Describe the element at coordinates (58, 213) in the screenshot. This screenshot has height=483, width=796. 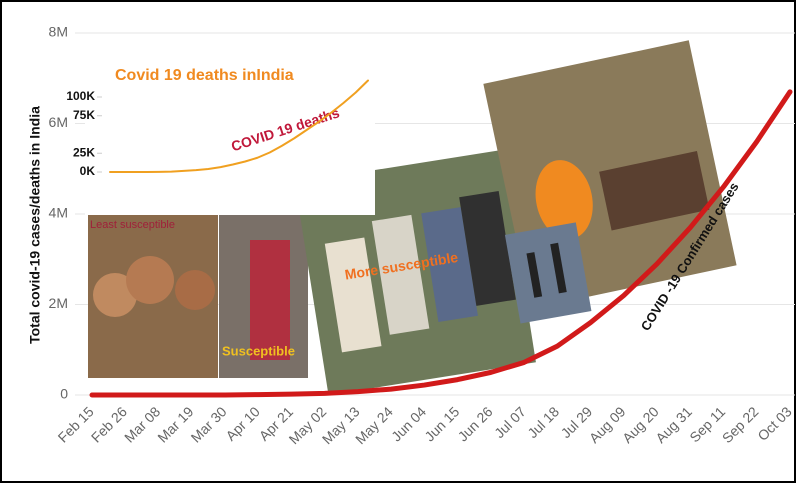
I see `y-tick-label: 4M` at that location.